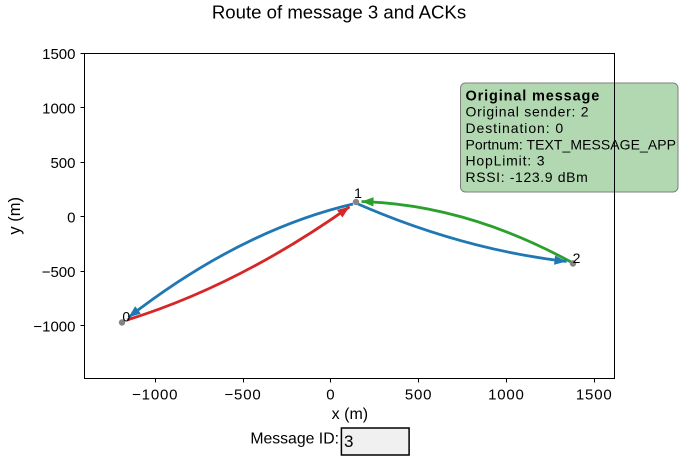  What do you see at coordinates (515, 128) in the screenshot?
I see `svg-text: Destination: 0` at bounding box center [515, 128].